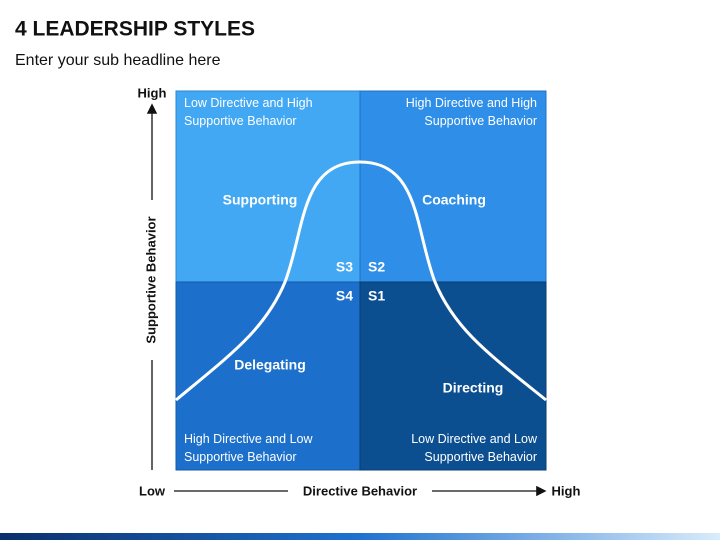 The image size is (720, 540). I want to click on title: 4 LEADERSHIP STYLES, so click(135, 29).